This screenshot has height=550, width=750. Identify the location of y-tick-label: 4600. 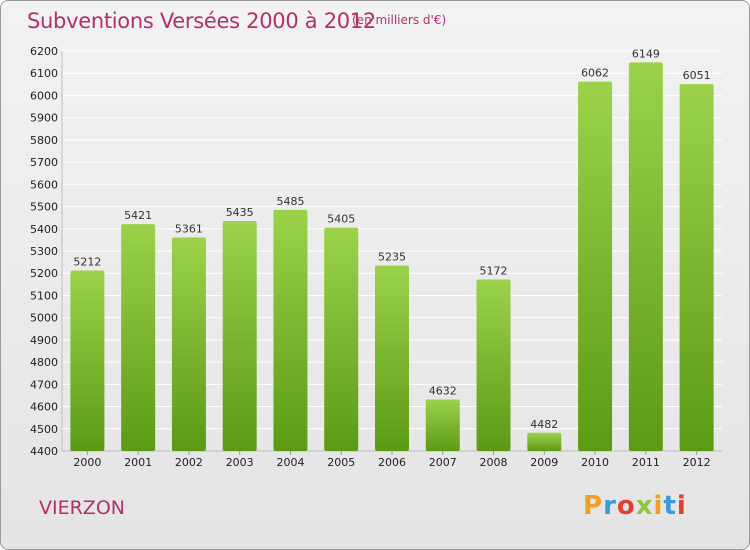
(44, 407).